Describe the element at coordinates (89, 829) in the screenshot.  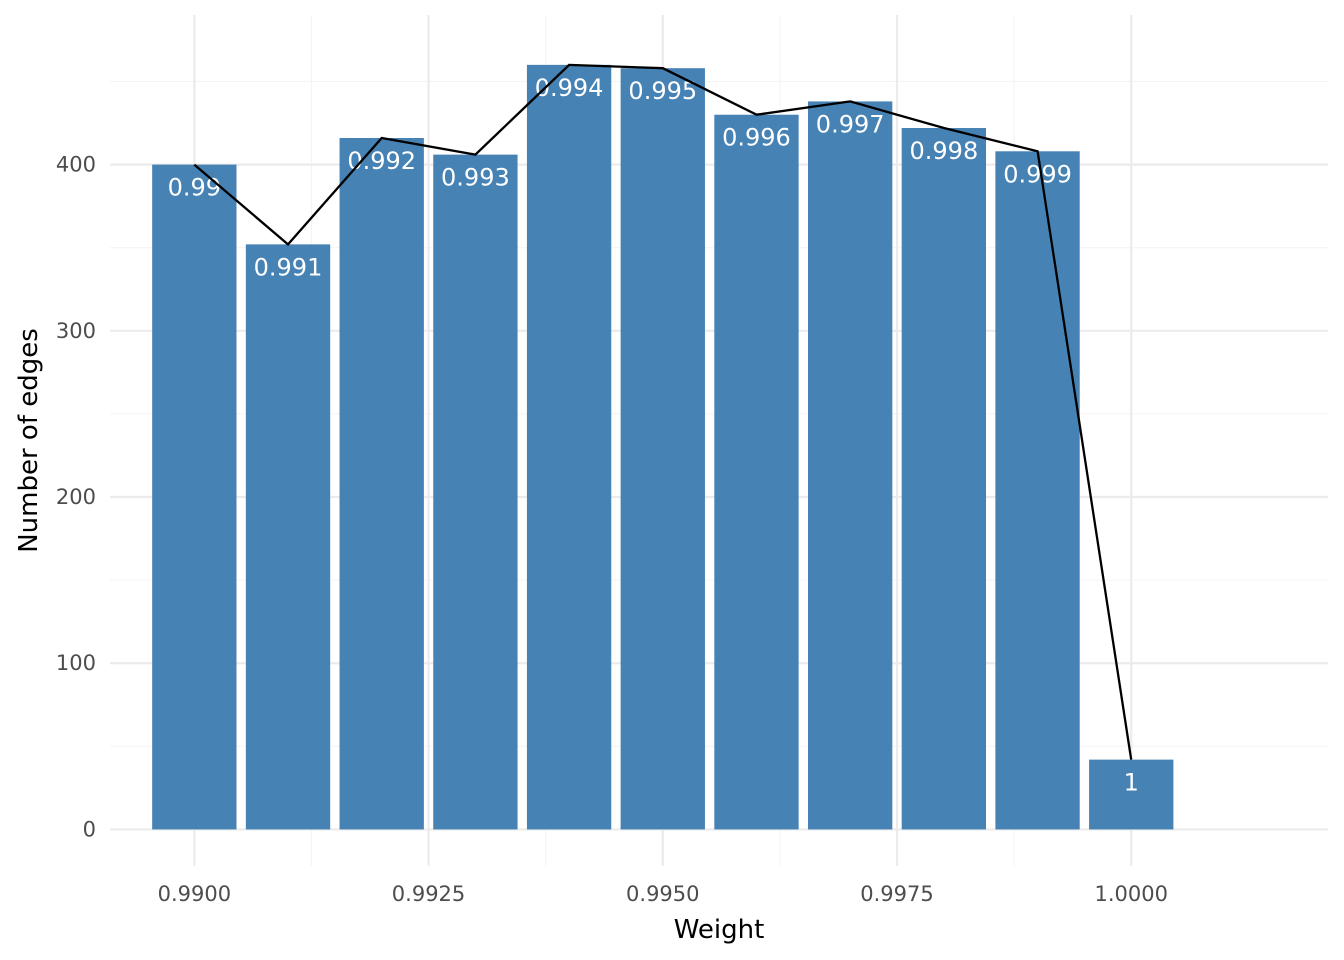
I see `y-tick-label: 0` at that location.